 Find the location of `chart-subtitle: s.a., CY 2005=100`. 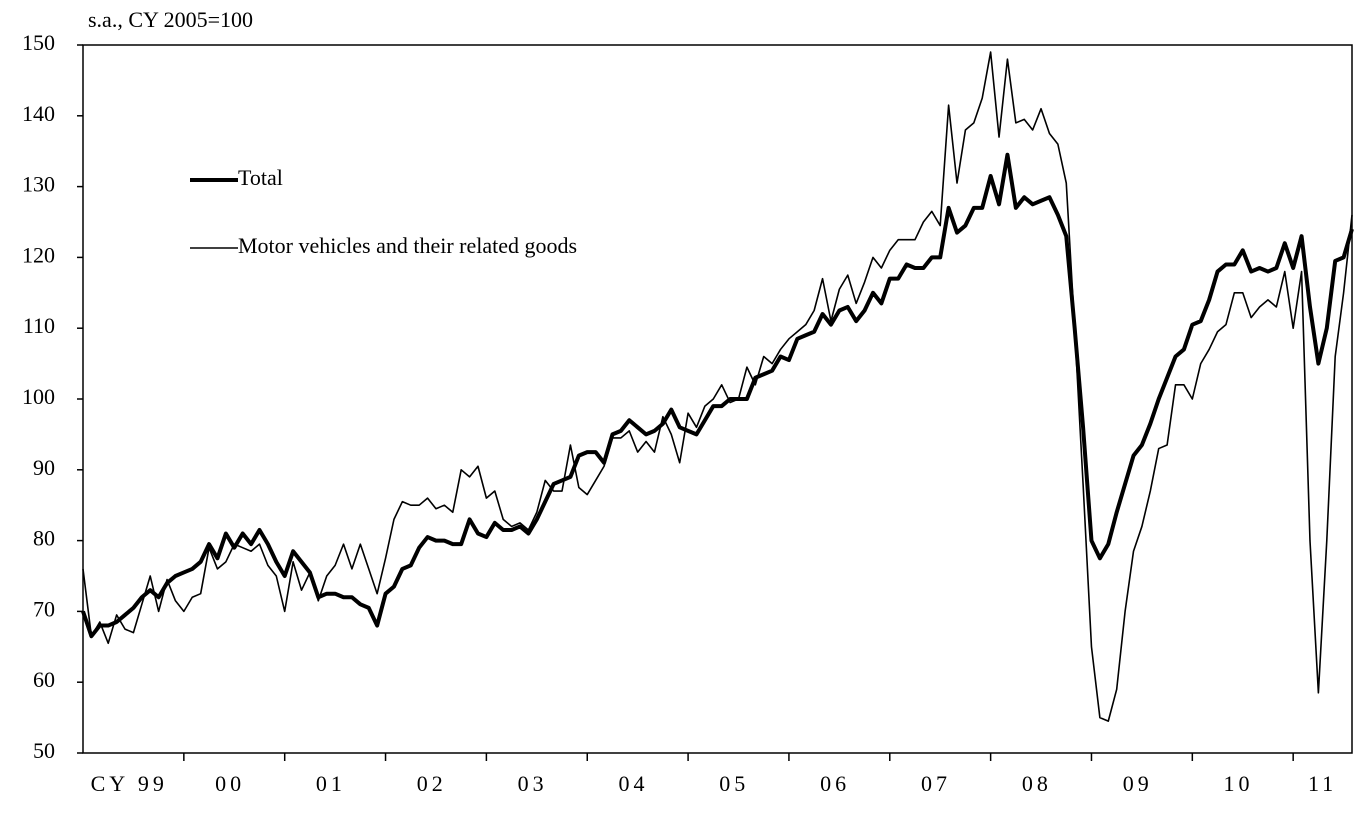

chart-subtitle: s.a., CY 2005=100 is located at coordinates (170, 19).